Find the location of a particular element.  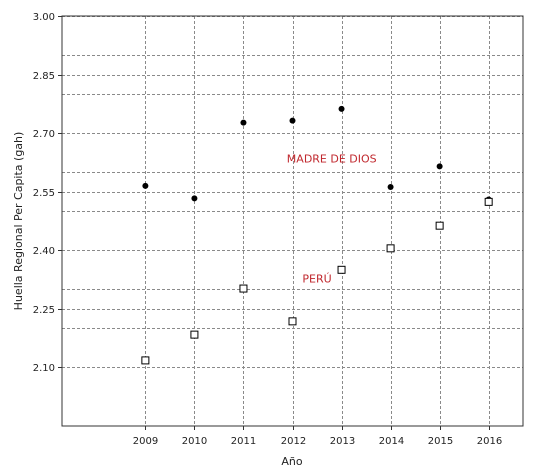

y-axis-title: Huella Regional Per Capita (gah) is located at coordinates (18, 221).